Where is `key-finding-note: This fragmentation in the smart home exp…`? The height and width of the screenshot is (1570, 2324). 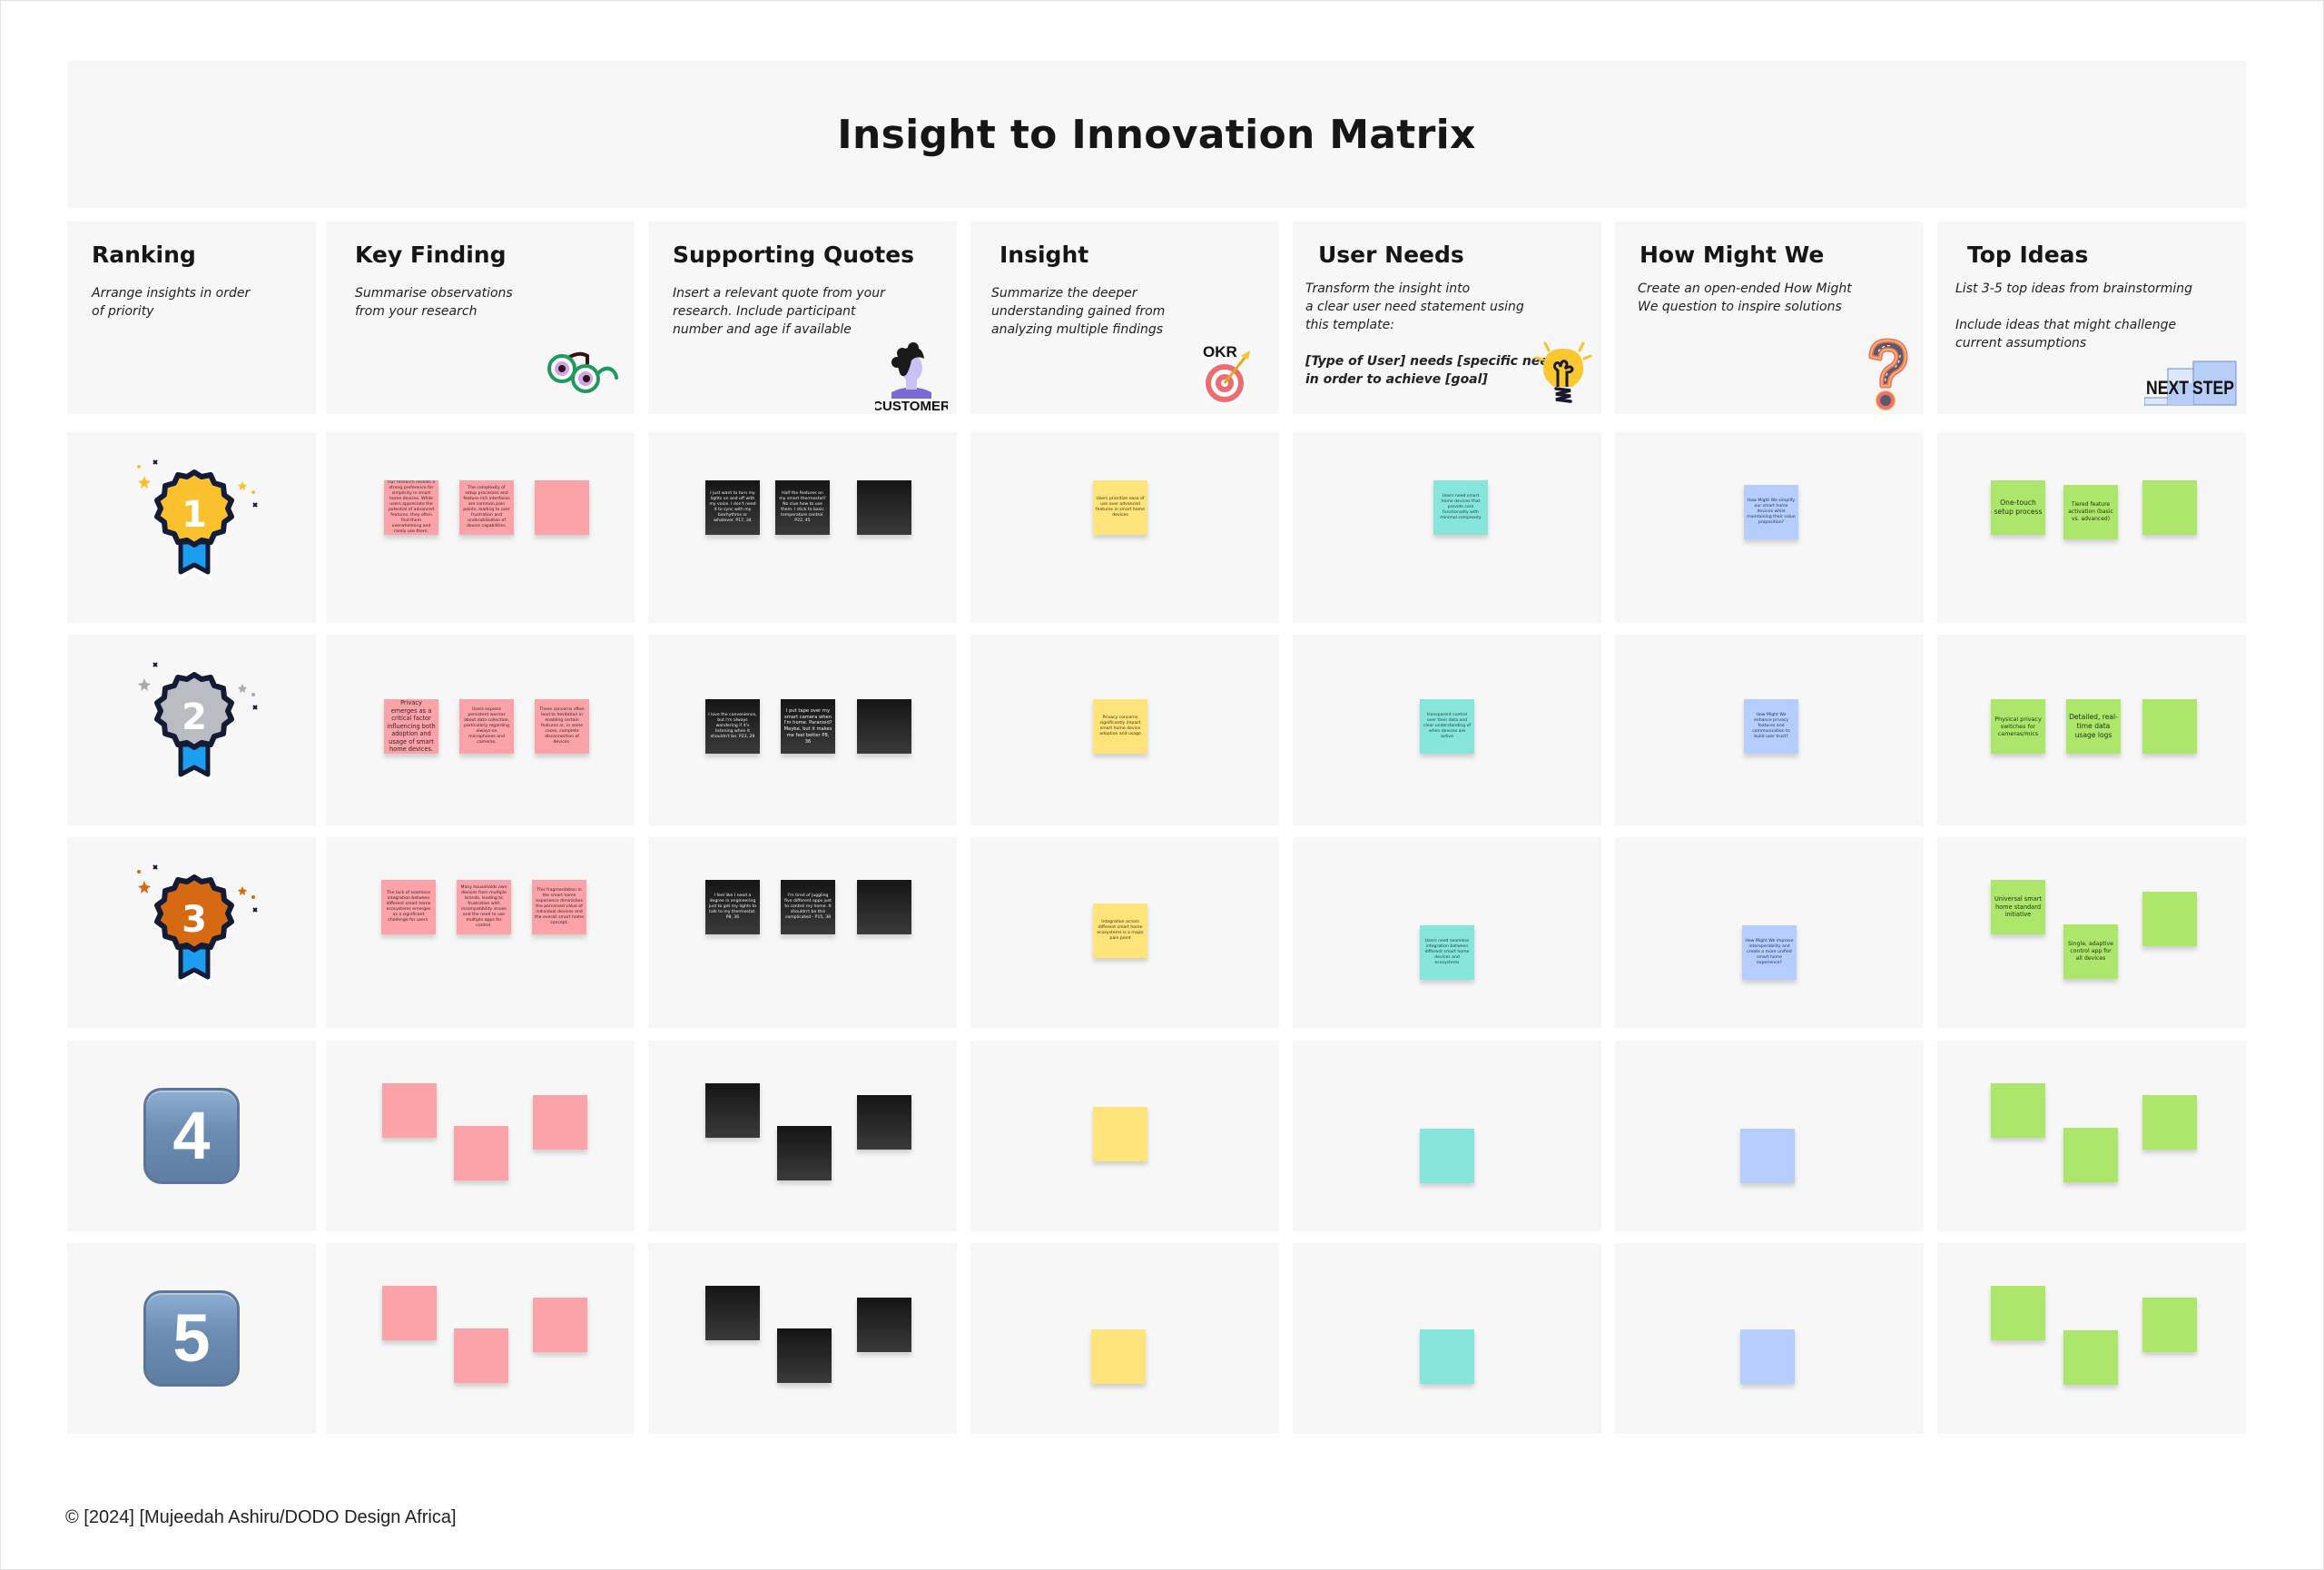
key-finding-note: This fragmentation in the smart home exp… is located at coordinates (559, 907).